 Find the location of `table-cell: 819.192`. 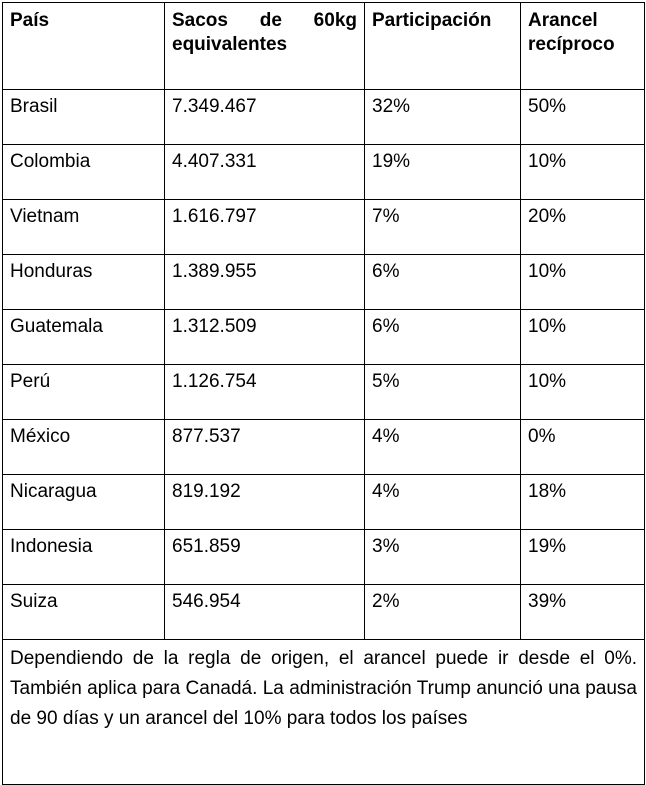

table-cell: 819.192 is located at coordinates (264, 502).